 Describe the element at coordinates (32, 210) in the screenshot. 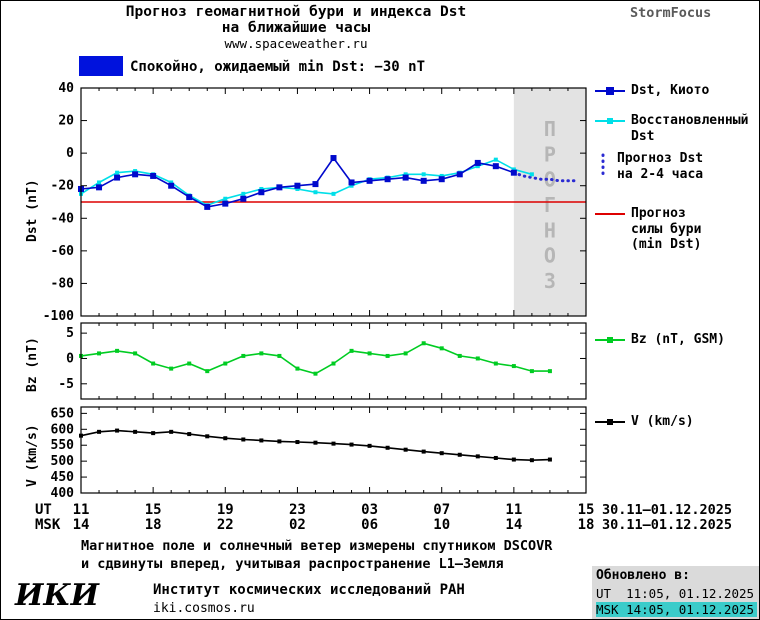

I see `dst-axis-label: Dst (nT)` at that location.